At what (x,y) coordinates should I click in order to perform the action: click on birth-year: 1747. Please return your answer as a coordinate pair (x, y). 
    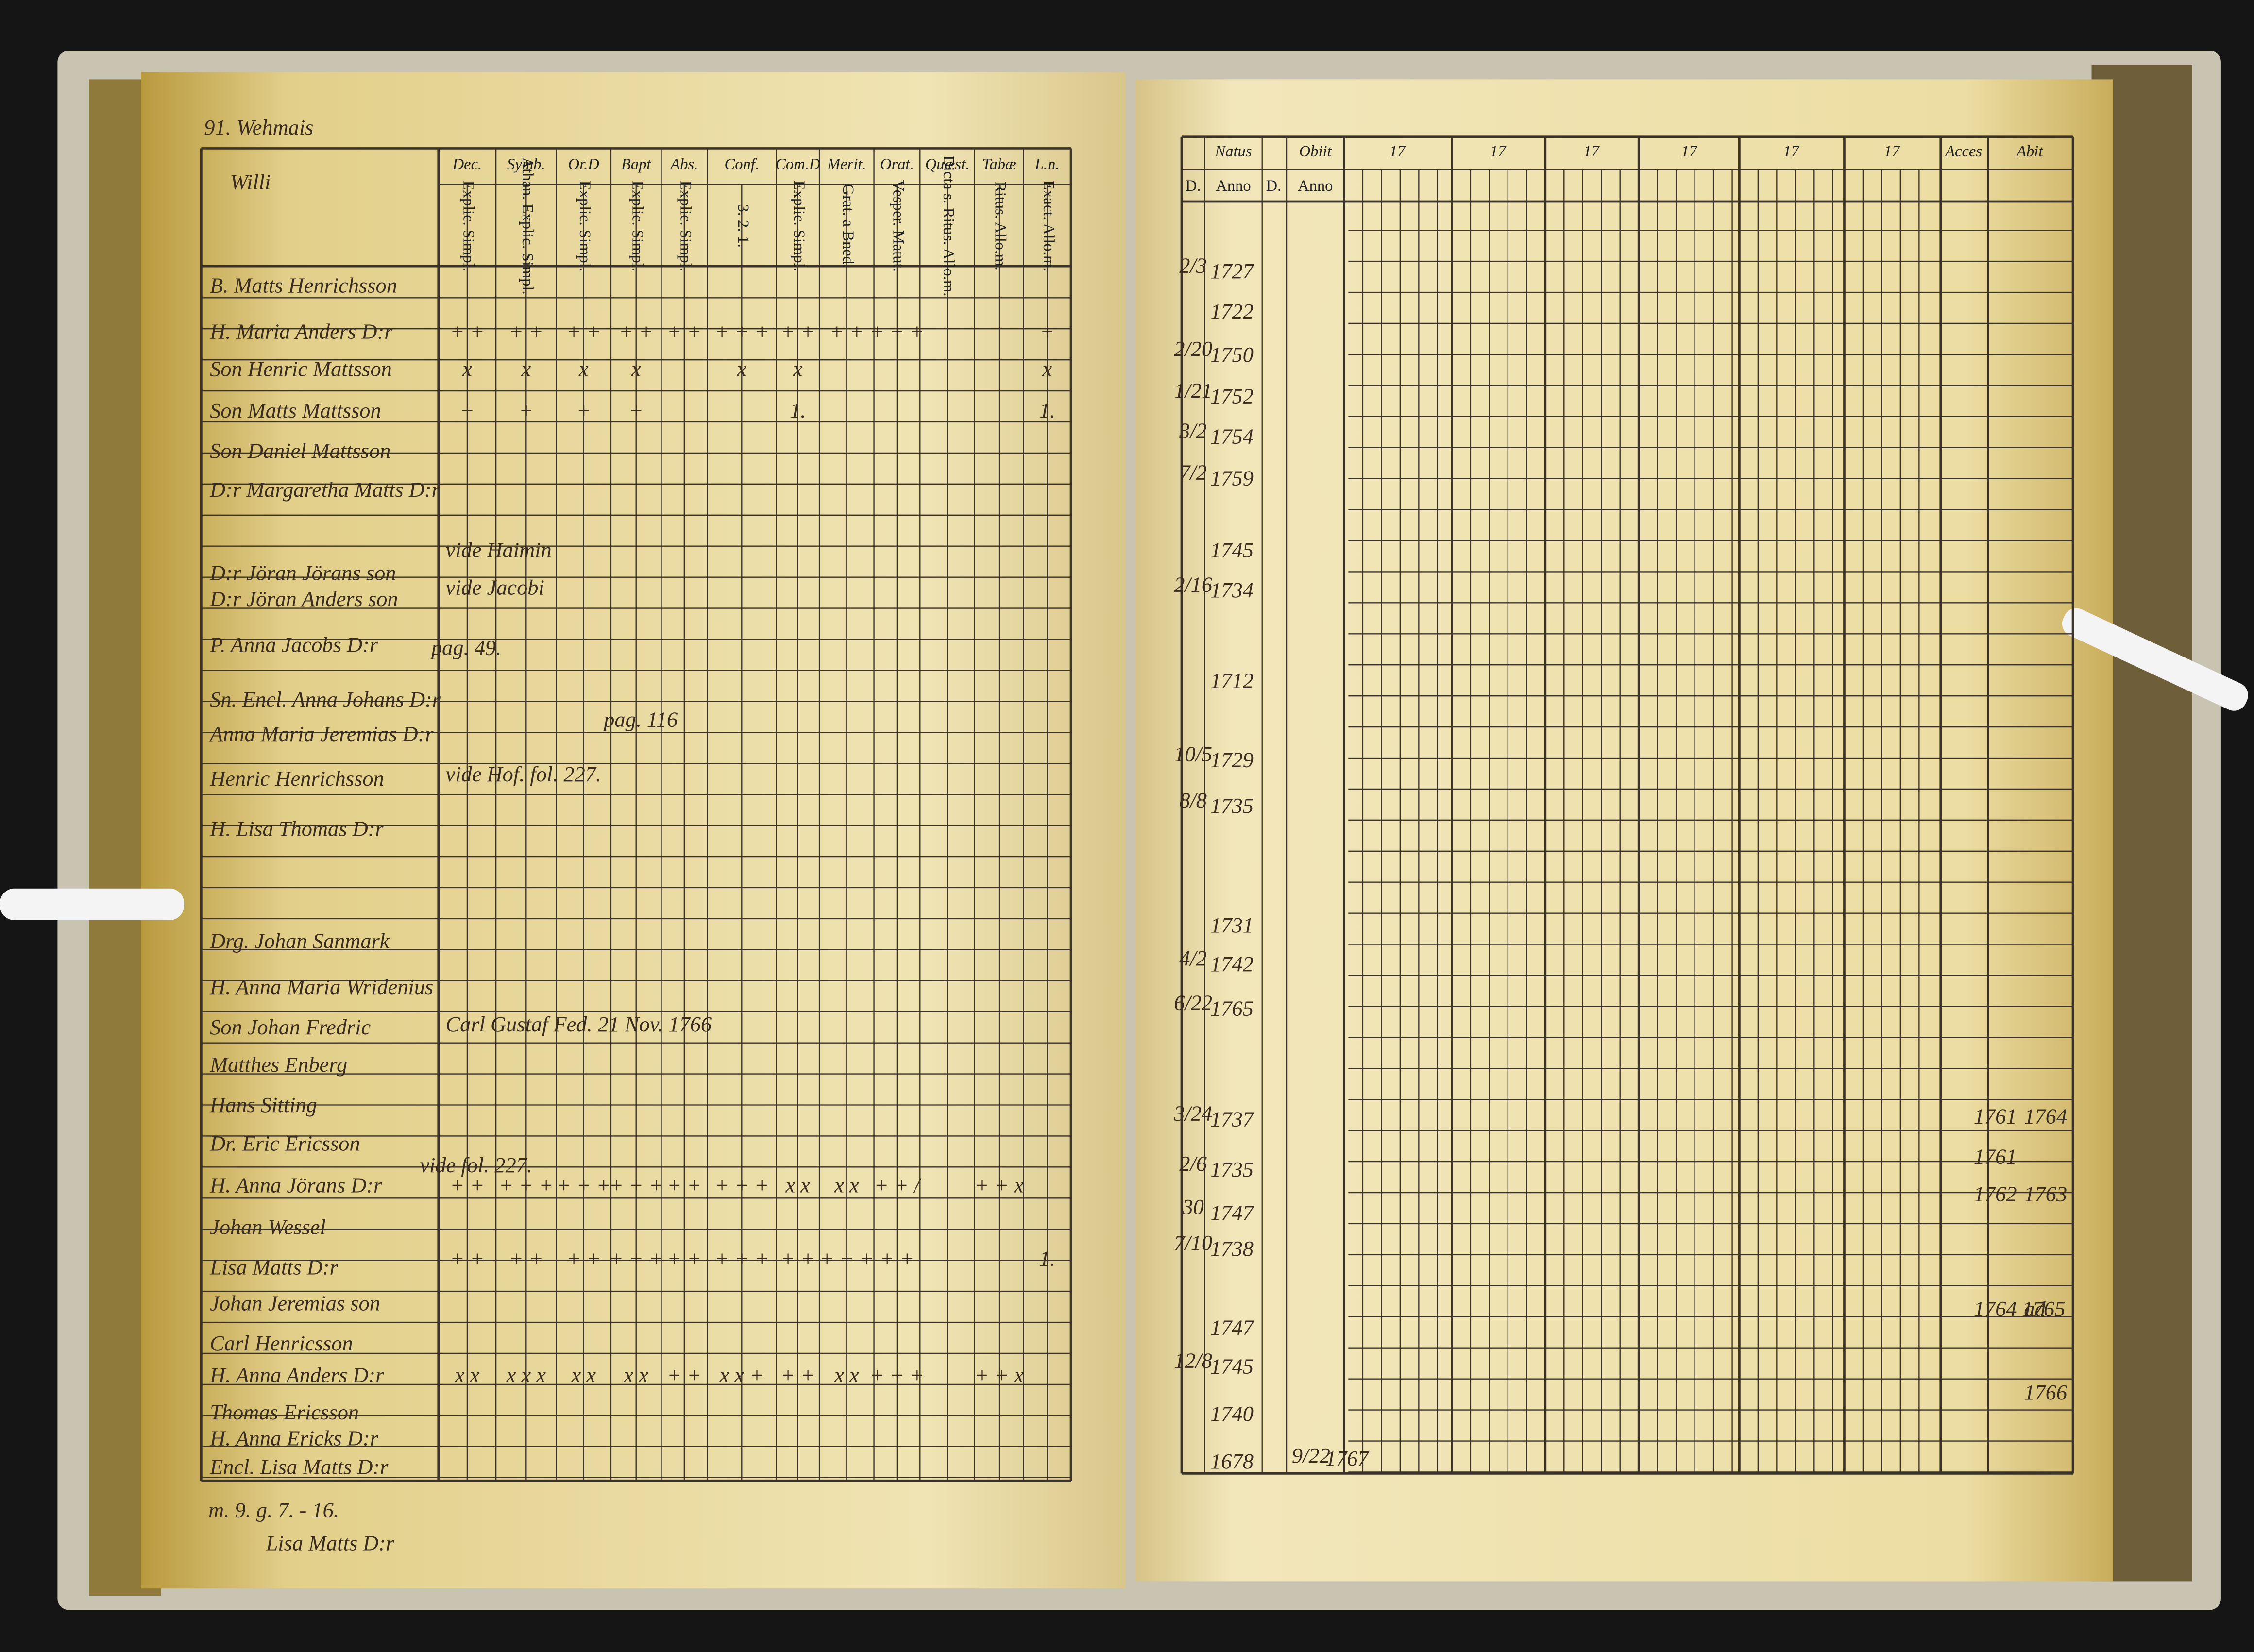
    Looking at the image, I should click on (1232, 1212).